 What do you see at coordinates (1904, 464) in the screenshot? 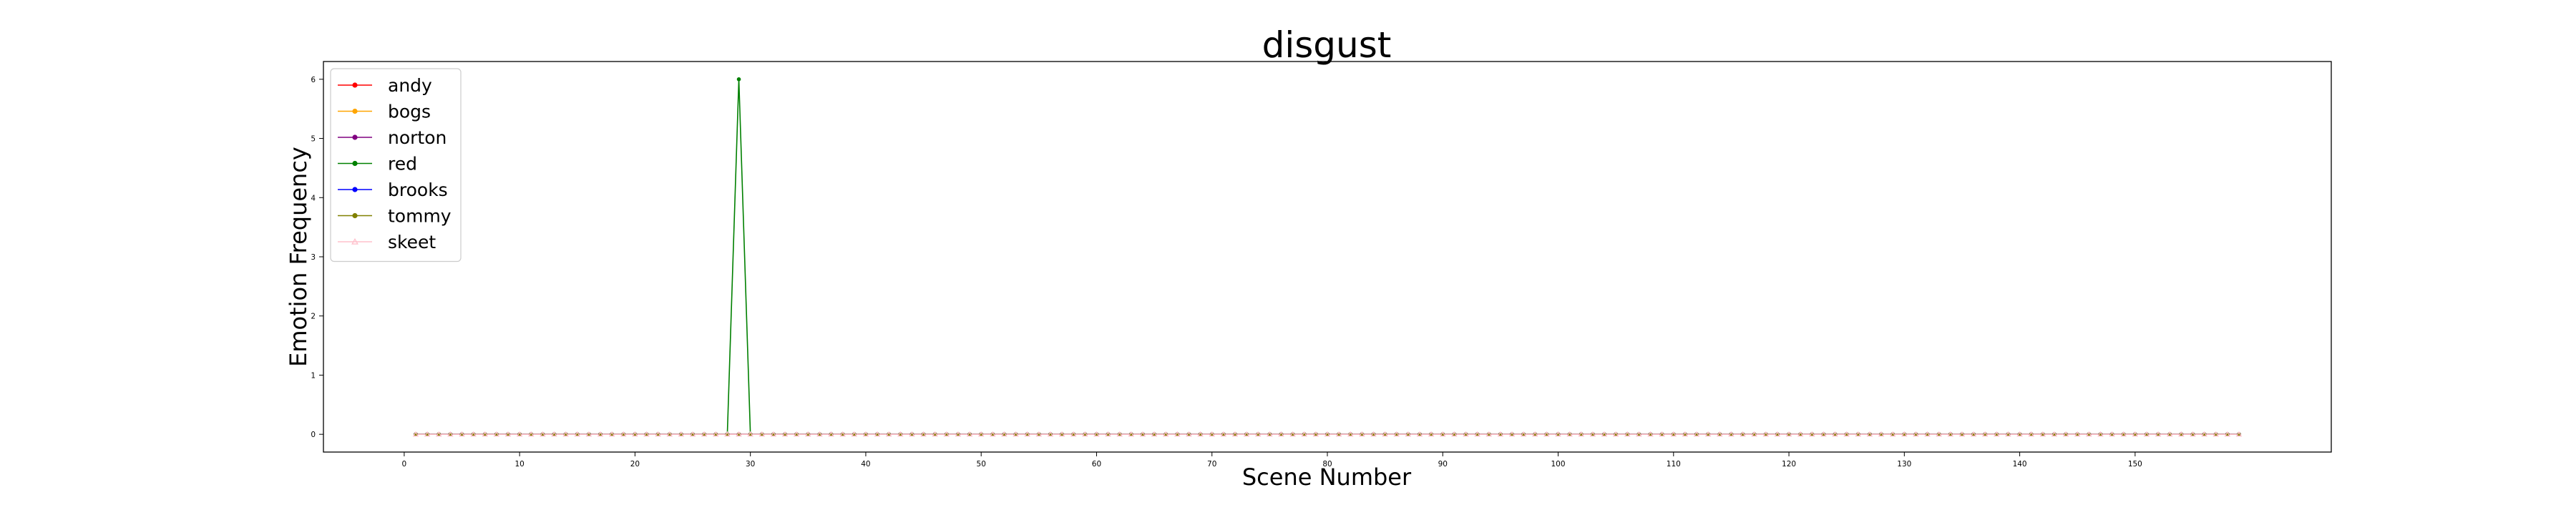
I see `x-tick-label: 130` at bounding box center [1904, 464].